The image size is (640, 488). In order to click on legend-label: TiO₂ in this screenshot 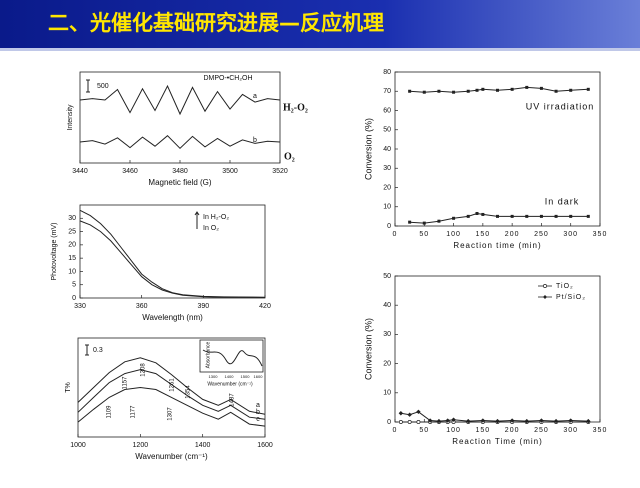, I will do `click(565, 286)`.